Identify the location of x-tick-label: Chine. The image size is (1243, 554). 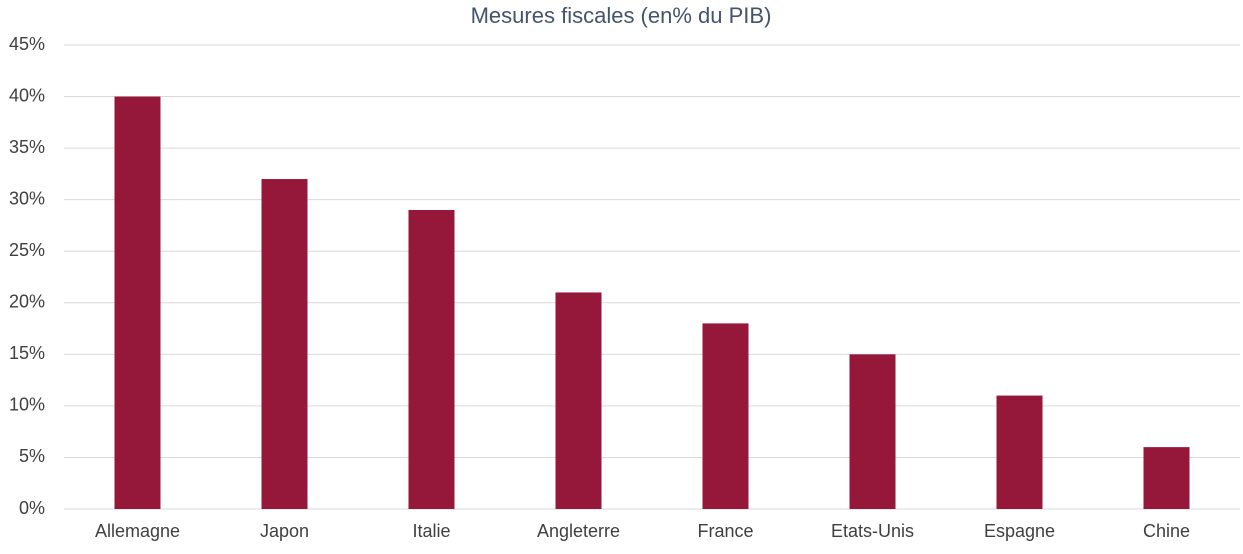
(1166, 531).